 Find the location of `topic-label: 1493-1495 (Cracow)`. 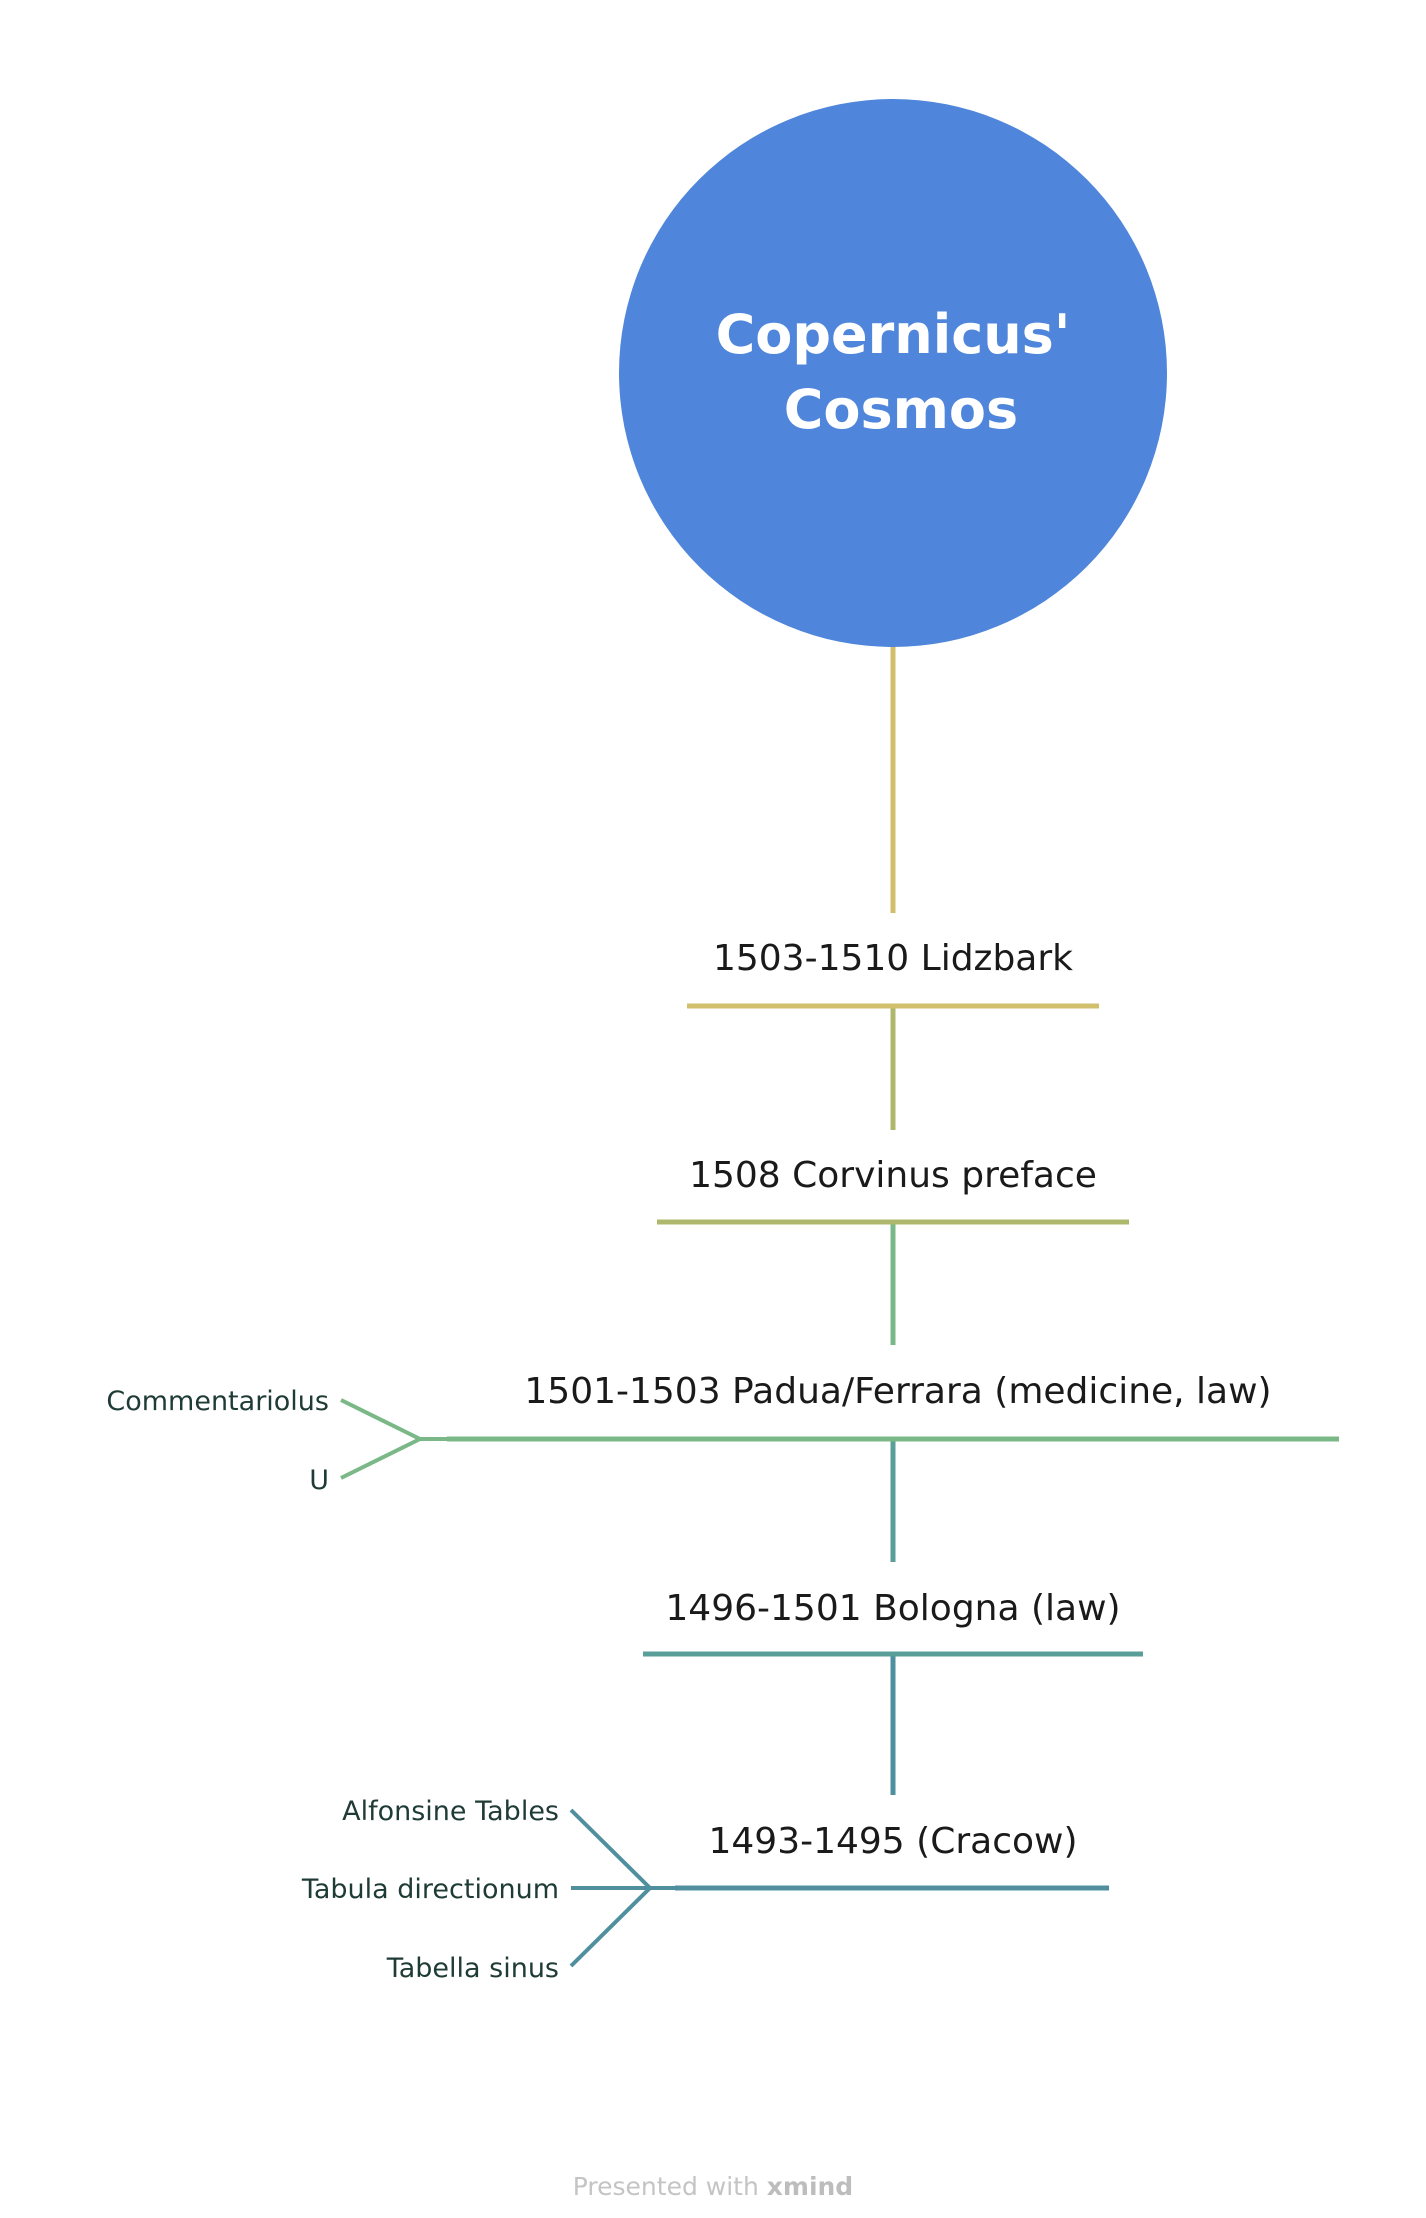

topic-label: 1493-1495 (Cracow) is located at coordinates (892, 1841).